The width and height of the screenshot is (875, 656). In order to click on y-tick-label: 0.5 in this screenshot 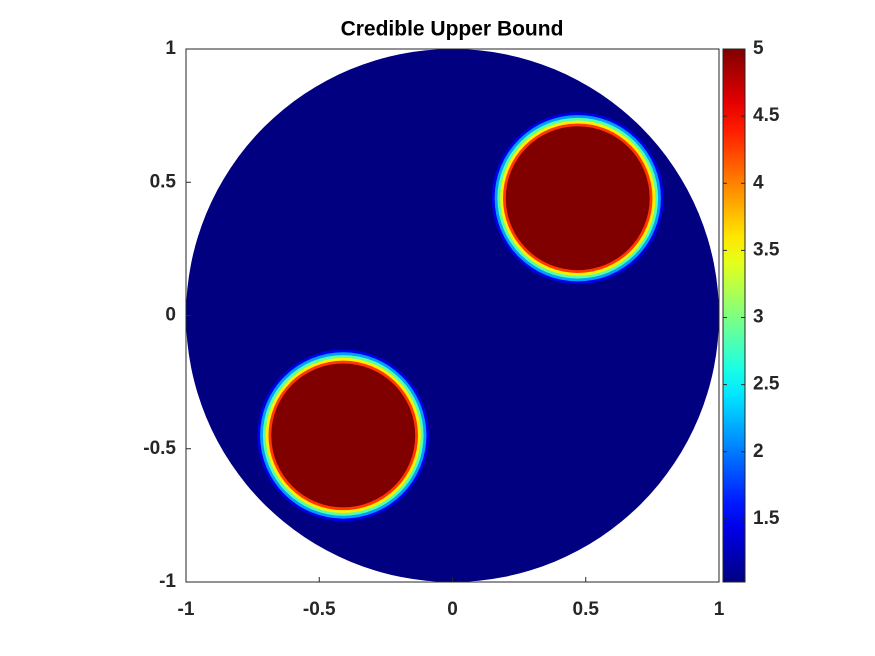, I will do `click(163, 181)`.